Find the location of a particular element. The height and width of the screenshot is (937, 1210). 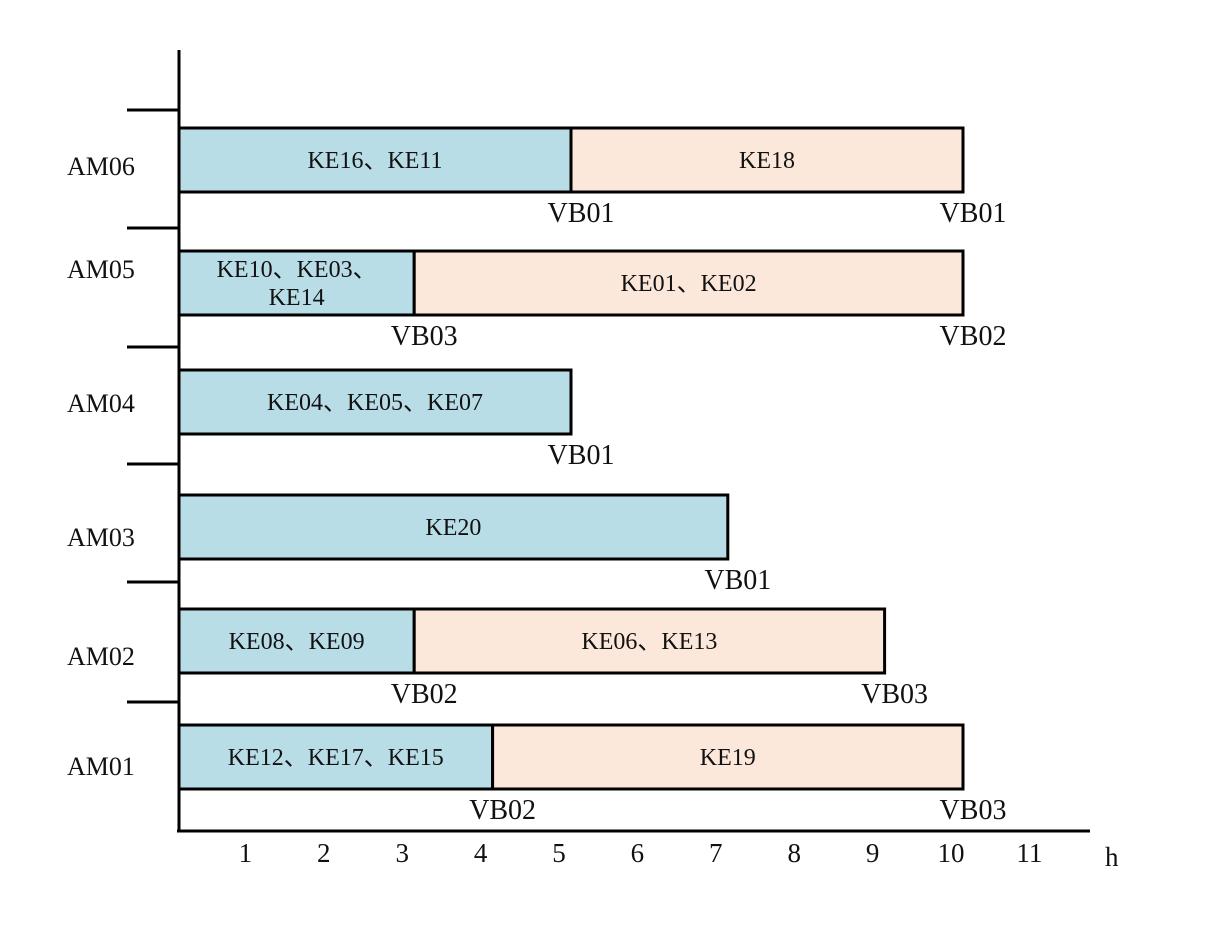

x-axis-ticks: 1 2 3 4 5 6 7 8 9 10 11 is located at coordinates (641, 853).